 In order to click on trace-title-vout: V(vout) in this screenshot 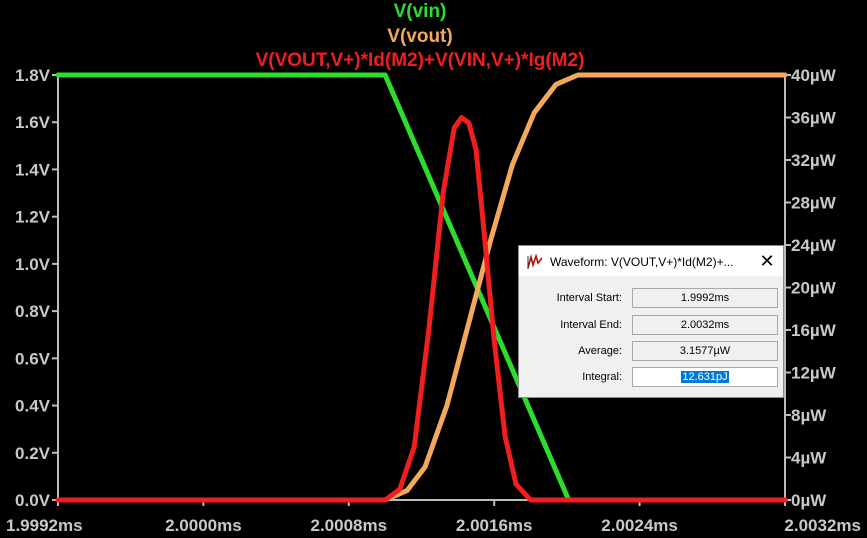, I will do `click(420, 36)`.